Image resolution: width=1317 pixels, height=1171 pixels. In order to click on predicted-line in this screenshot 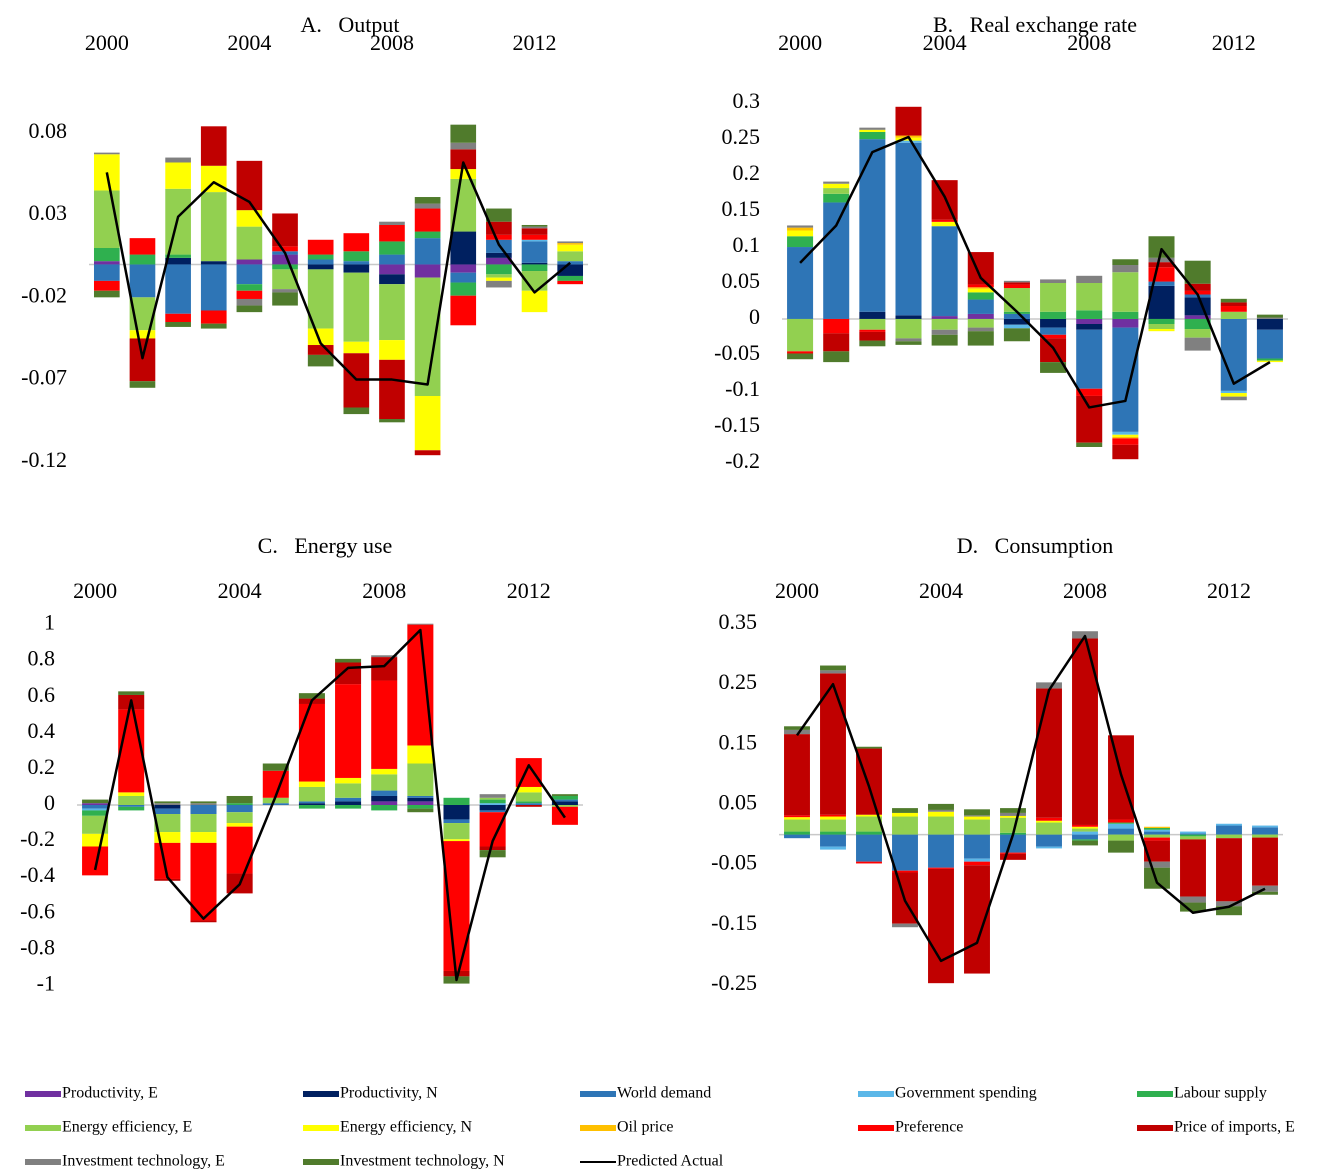, I will do `click(338, 273)`.